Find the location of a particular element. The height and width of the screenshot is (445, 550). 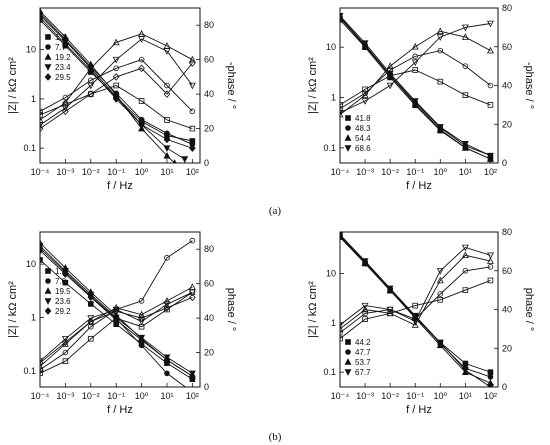

legend-marker-68.6 is located at coordinates (348, 148).